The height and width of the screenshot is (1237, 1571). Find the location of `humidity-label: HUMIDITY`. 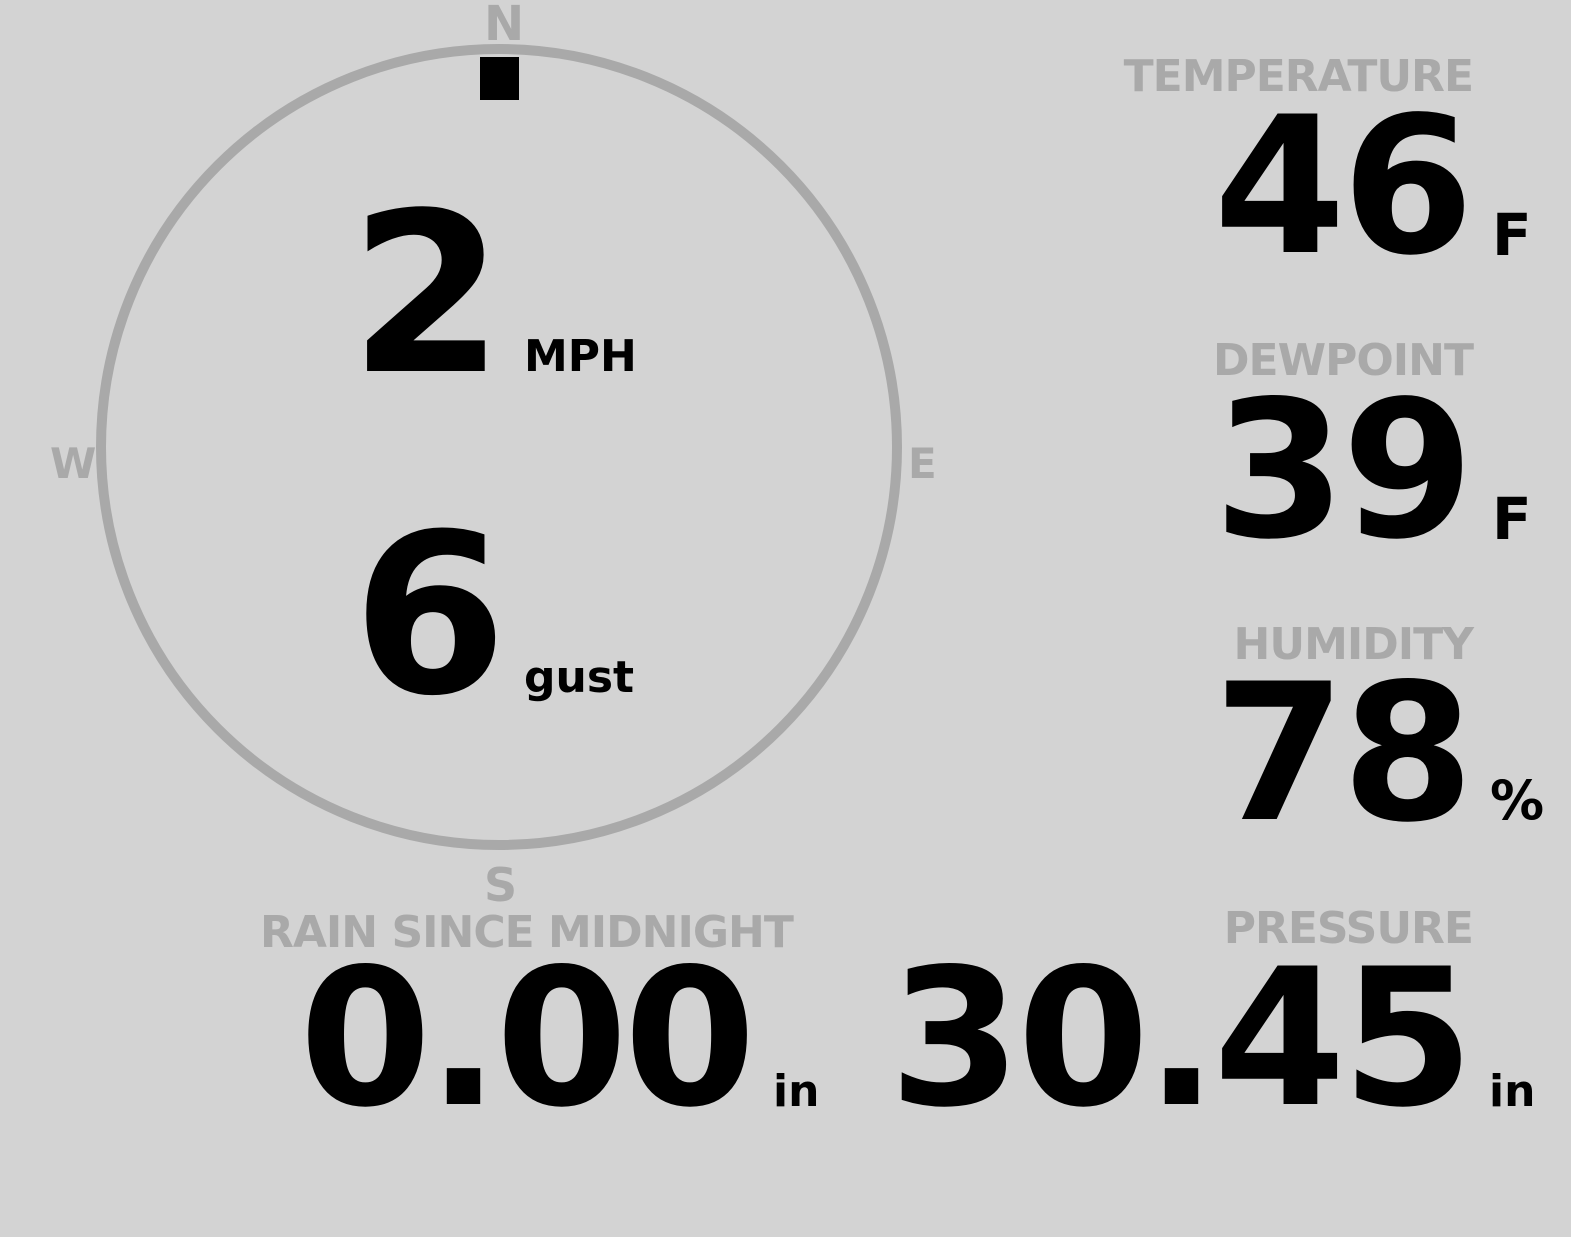

humidity-label: HUMIDITY is located at coordinates (1353, 644).